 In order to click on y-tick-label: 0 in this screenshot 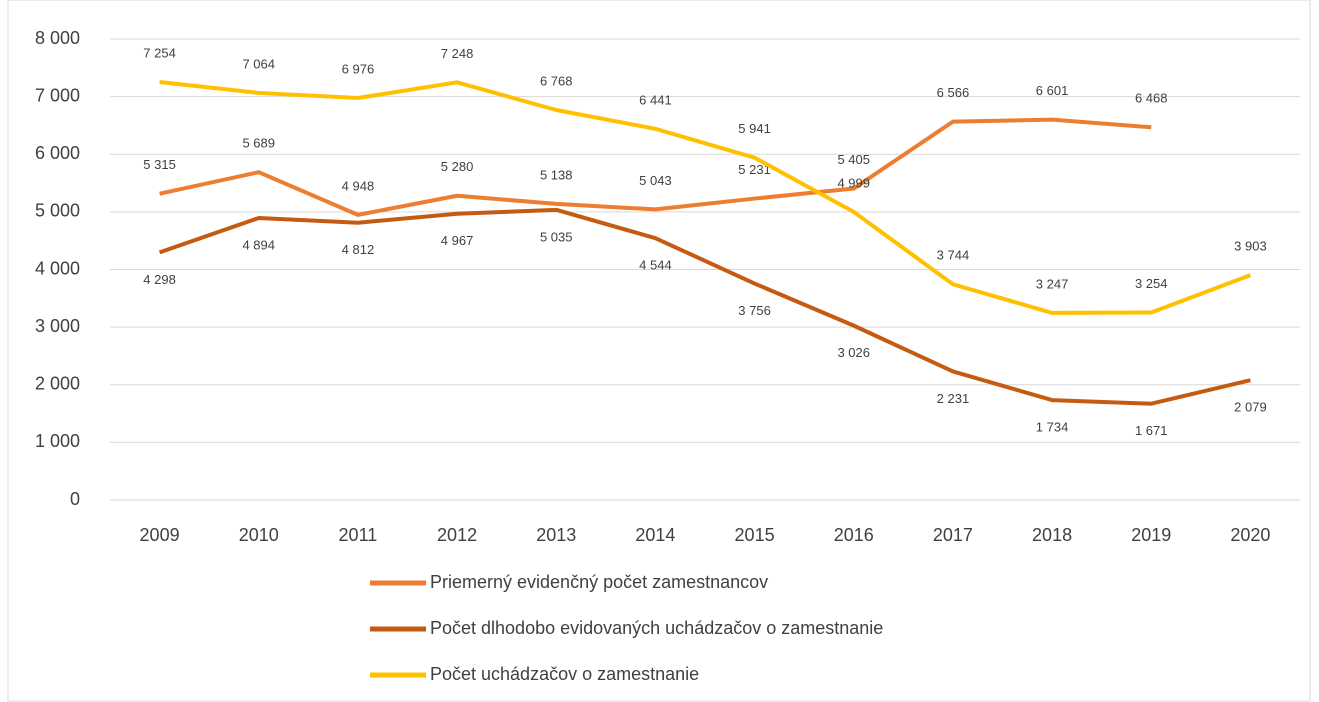, I will do `click(75, 499)`.